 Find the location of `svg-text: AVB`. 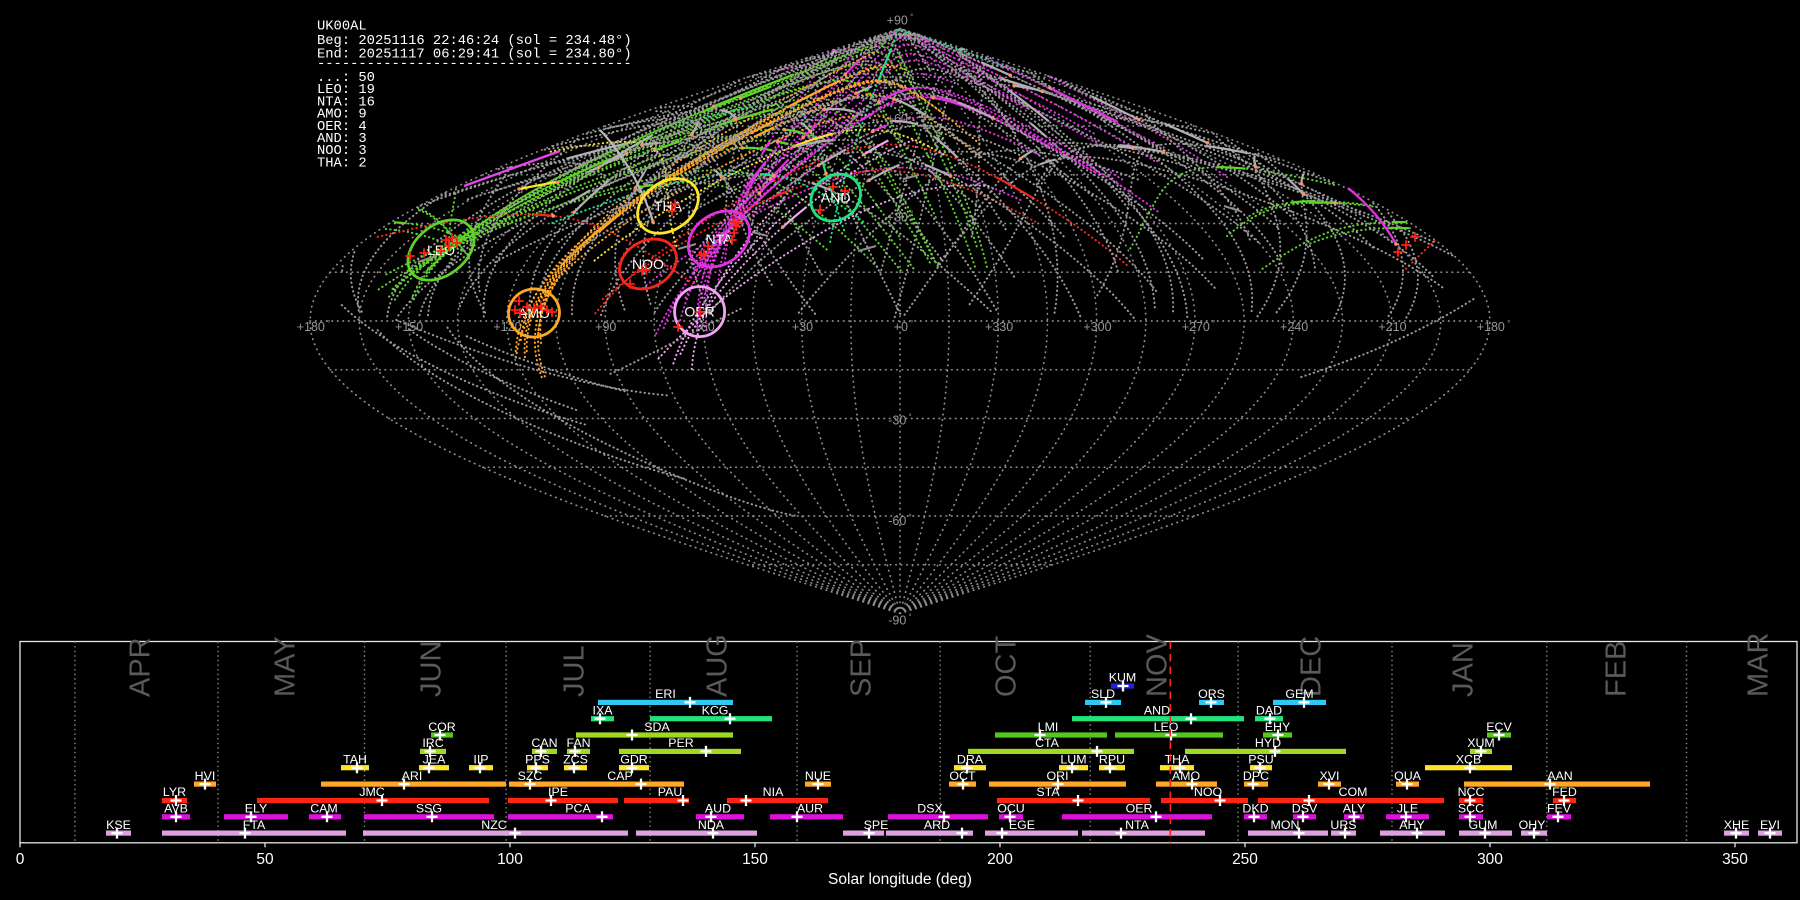

svg-text: AVB is located at coordinates (176, 809).